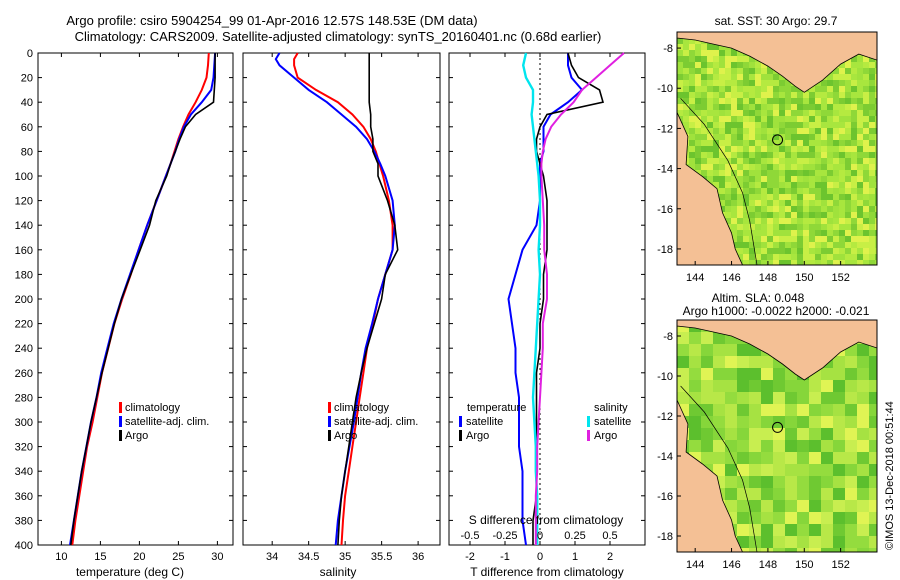 The image size is (900, 580). I want to click on depth-tick-label: 140, so click(24, 226).